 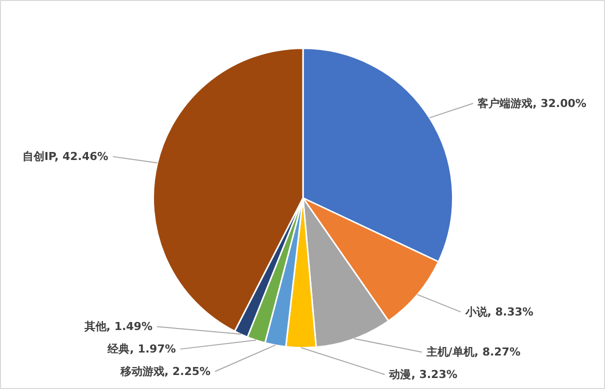 I want to click on slice-label: 移动游戏, 2.25%, so click(x=165, y=371).